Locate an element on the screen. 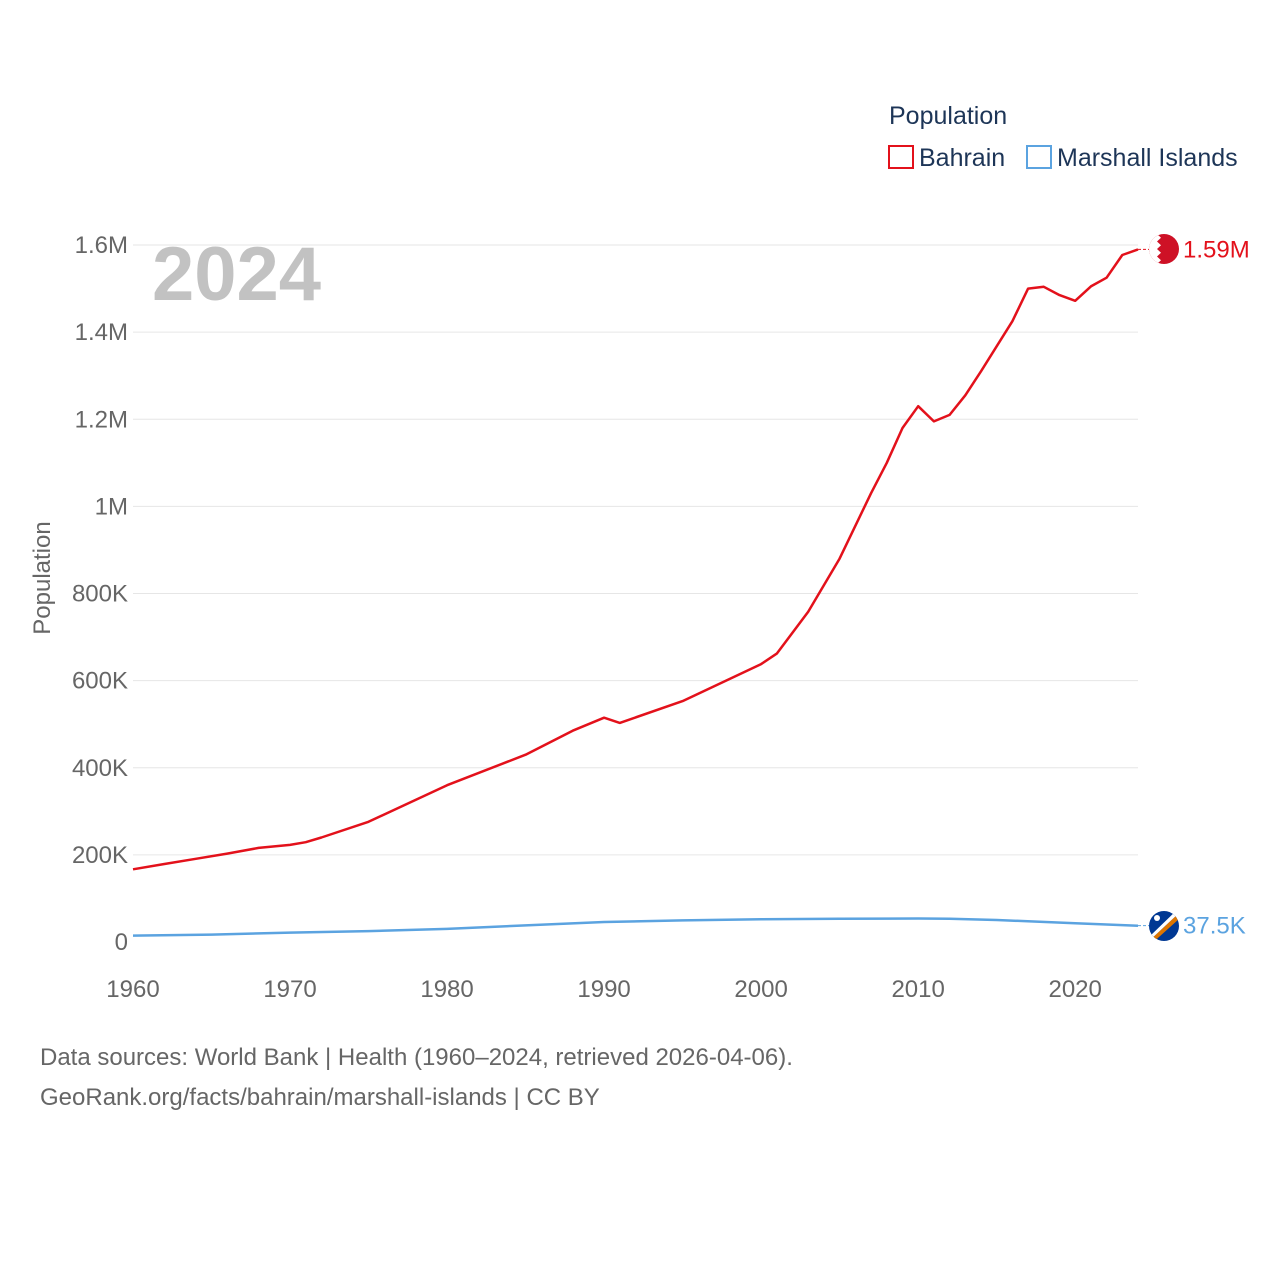  end-labels: 1.59M 37.5K is located at coordinates (1194, 588).